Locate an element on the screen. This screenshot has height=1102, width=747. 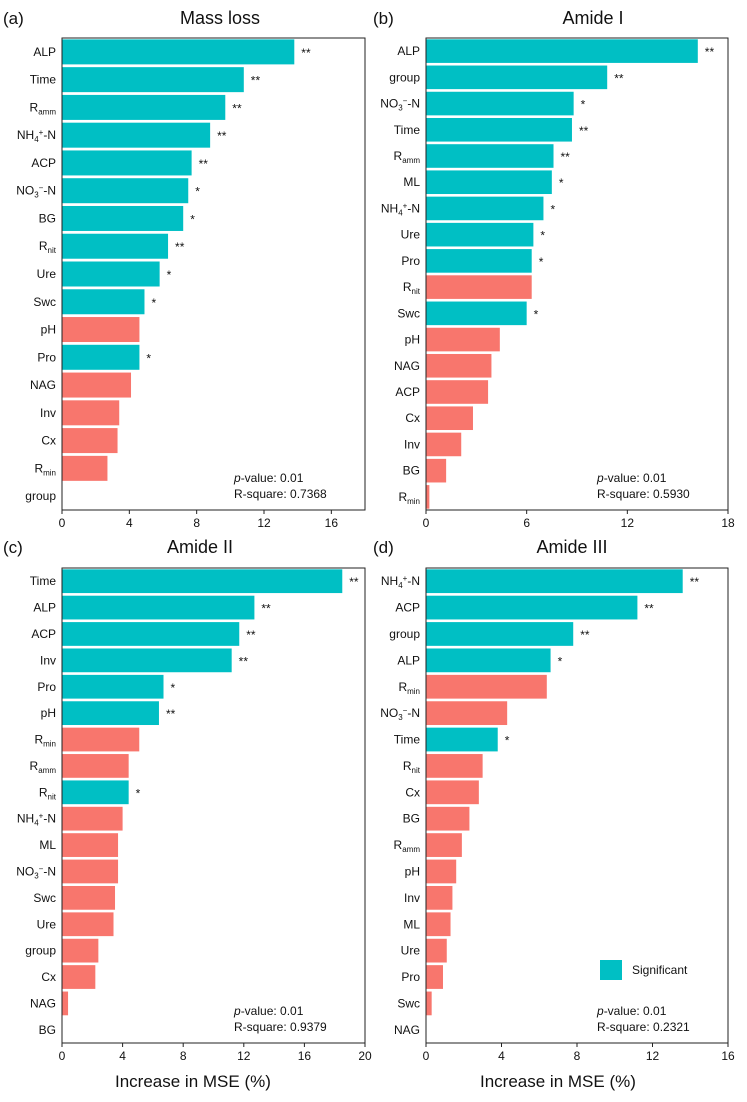
legend-label: Significant is located at coordinates (660, 970).